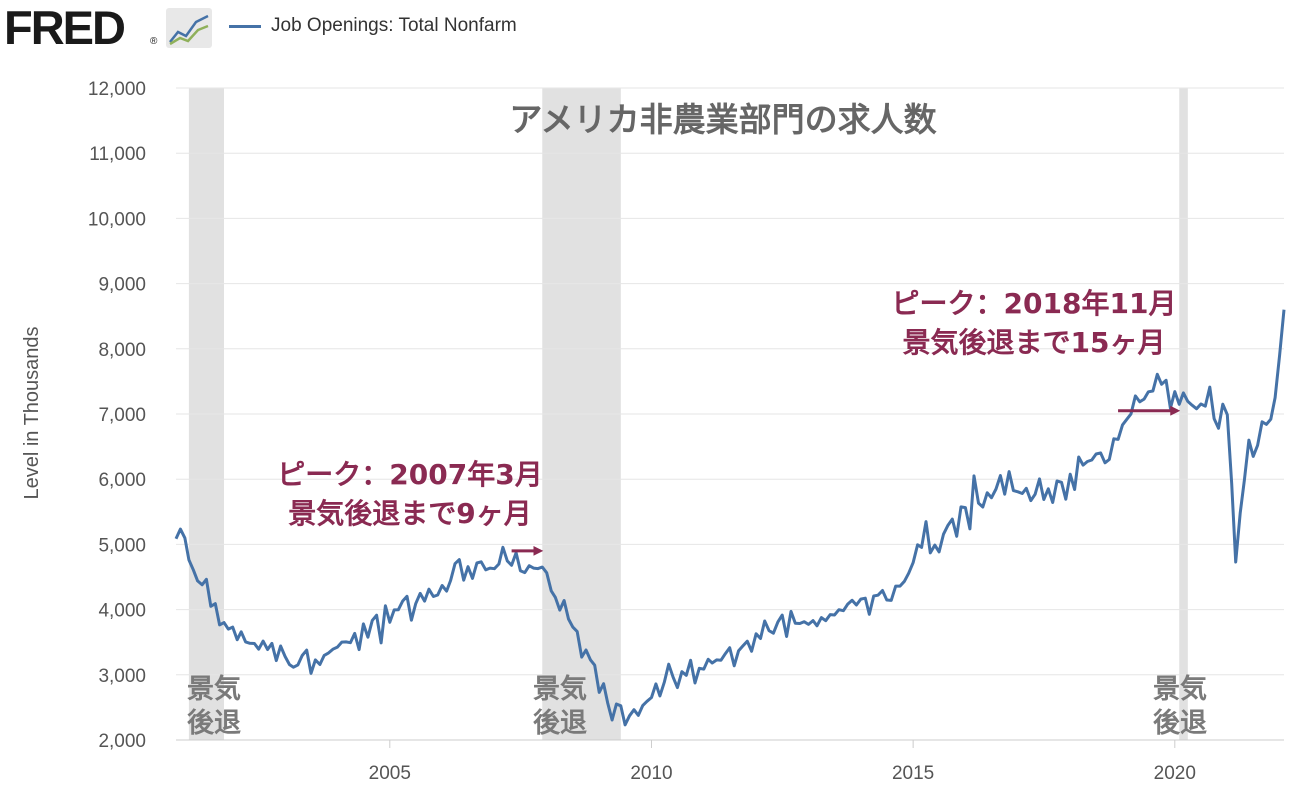 The image size is (1300, 792). What do you see at coordinates (122, 480) in the screenshot?
I see `y-tick-label: 6,000` at bounding box center [122, 480].